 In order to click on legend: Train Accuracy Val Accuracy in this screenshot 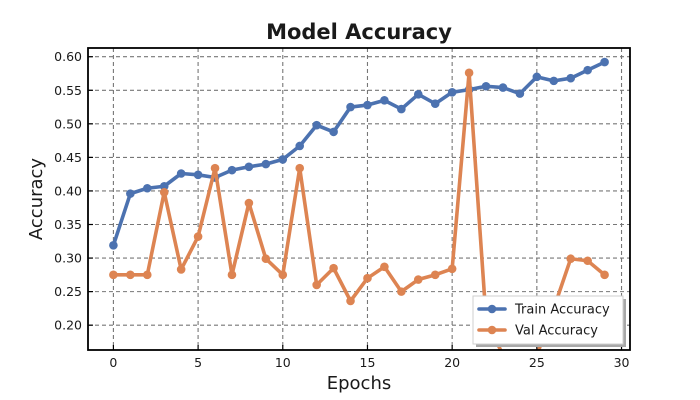, I will do `click(549, 321)`.